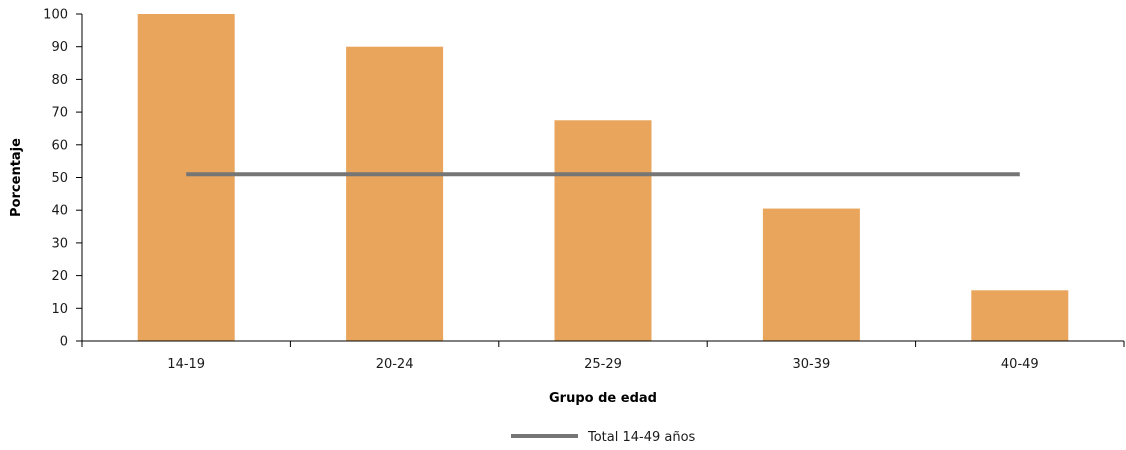 The height and width of the screenshot is (450, 1126). What do you see at coordinates (59, 145) in the screenshot?
I see `y-tick-label: 60` at bounding box center [59, 145].